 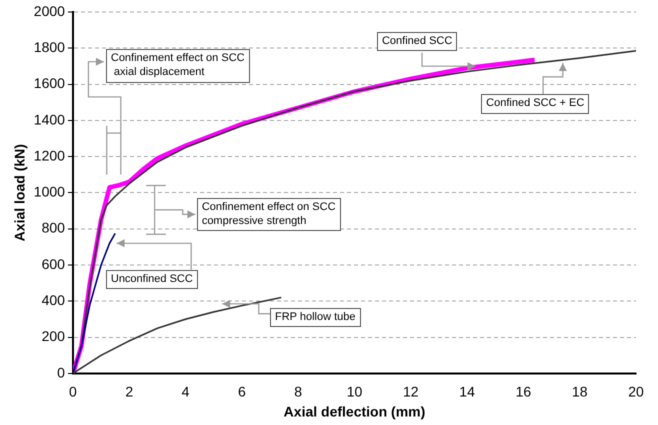 I want to click on x-tick-label: 8, so click(x=298, y=392).